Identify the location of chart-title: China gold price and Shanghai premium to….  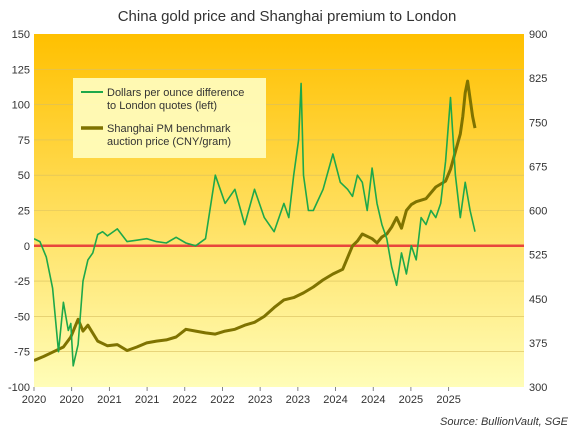
(287, 16).